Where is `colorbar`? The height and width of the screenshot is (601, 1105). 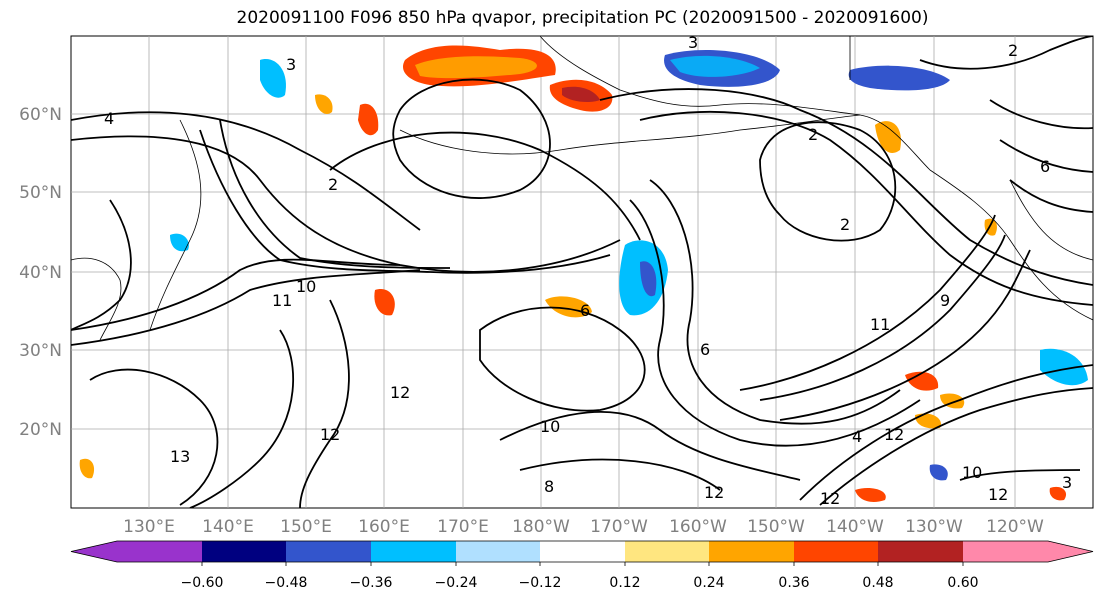 colorbar is located at coordinates (582, 551).